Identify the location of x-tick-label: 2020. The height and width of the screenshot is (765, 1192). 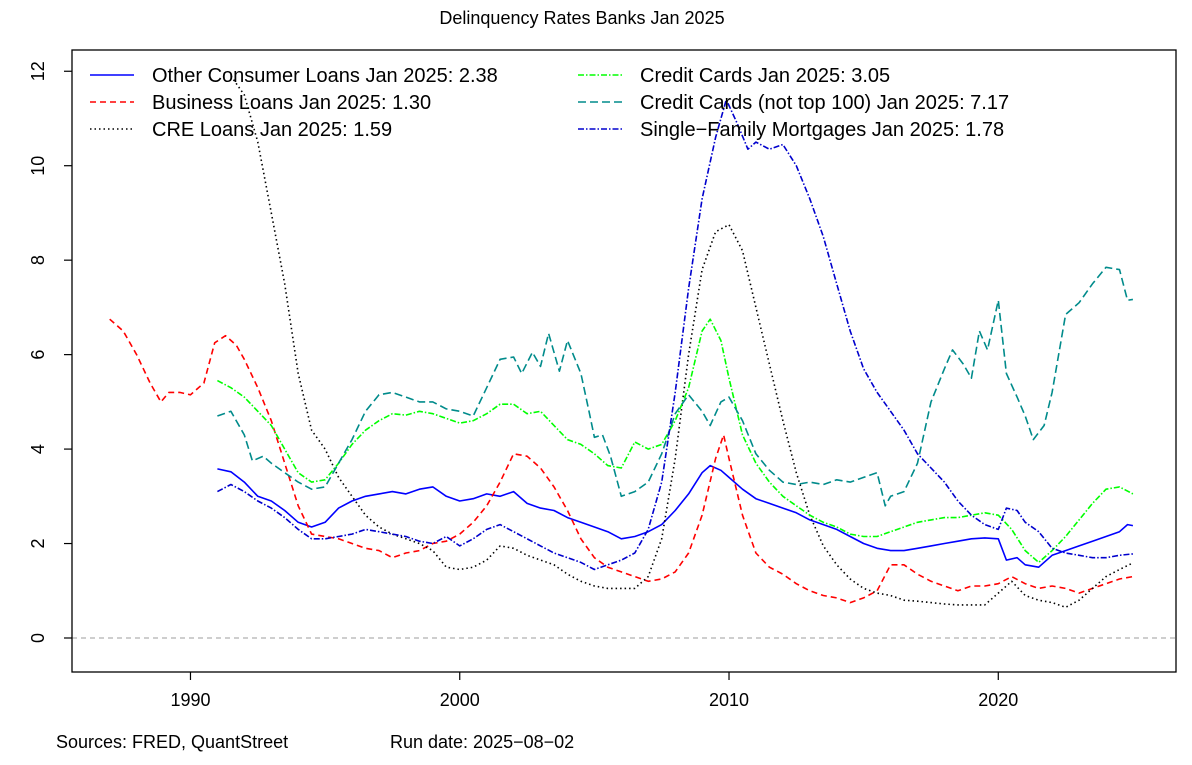
(998, 700).